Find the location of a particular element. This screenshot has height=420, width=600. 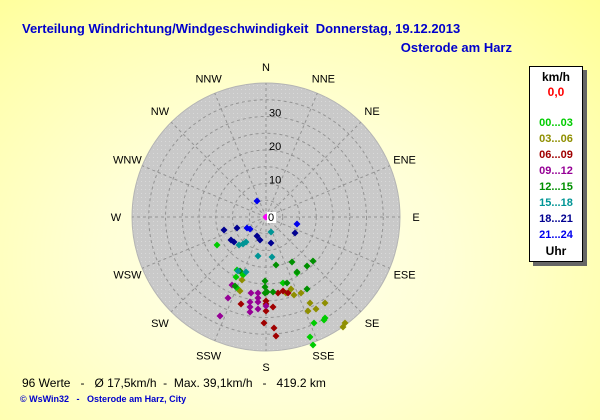

grid-ring is located at coordinates (266, 217).